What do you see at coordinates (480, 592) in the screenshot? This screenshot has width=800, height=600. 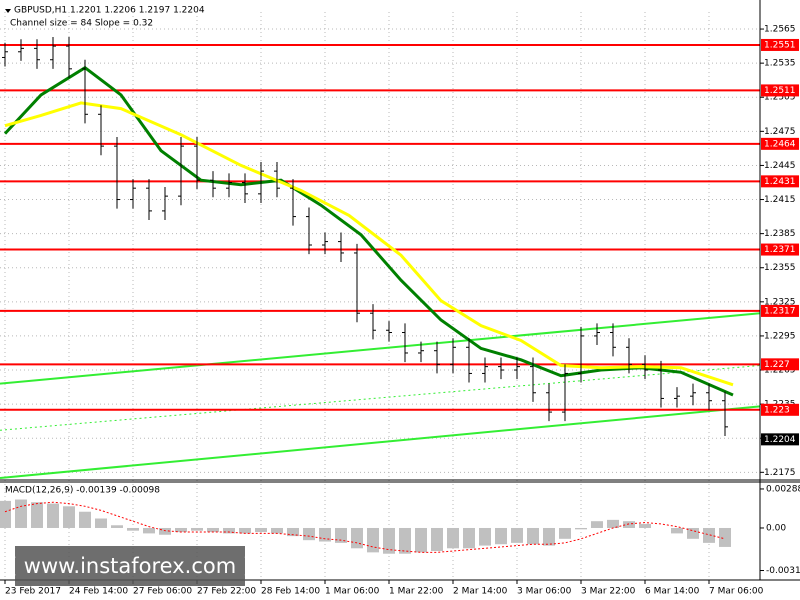 I see `x-tick-label: 2 Mar 14:00` at bounding box center [480, 592].